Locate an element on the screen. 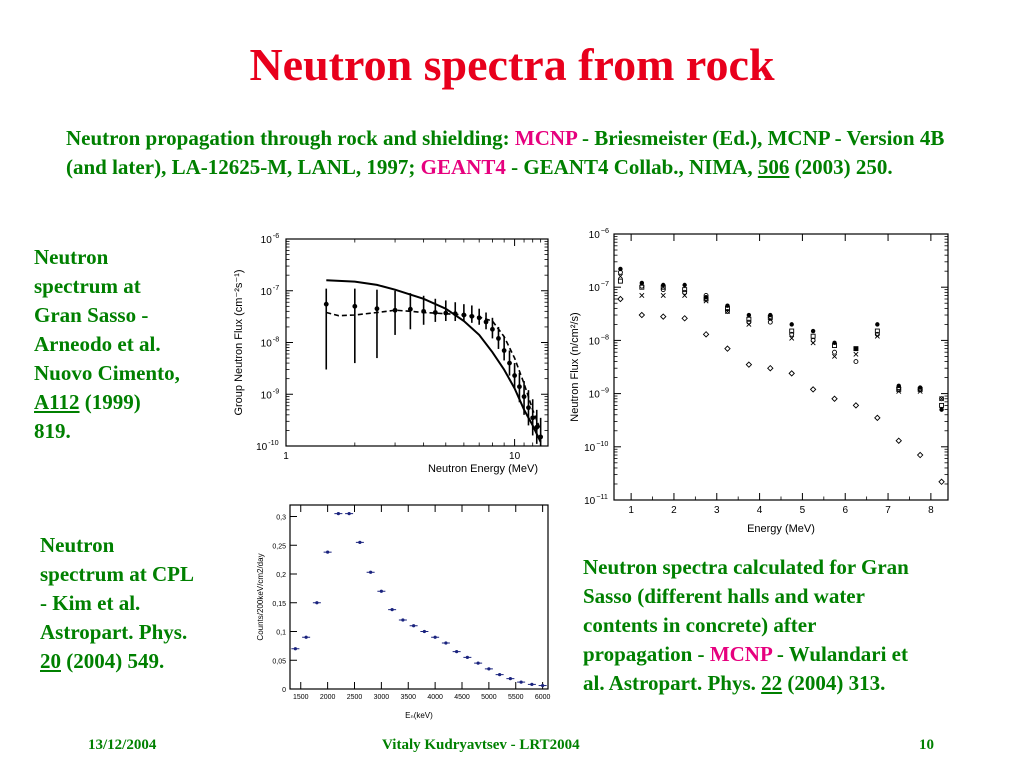 The height and width of the screenshot is (768, 1024). footer-author: Vitaly Kudryavtsev - LRT2004 is located at coordinates (481, 745).